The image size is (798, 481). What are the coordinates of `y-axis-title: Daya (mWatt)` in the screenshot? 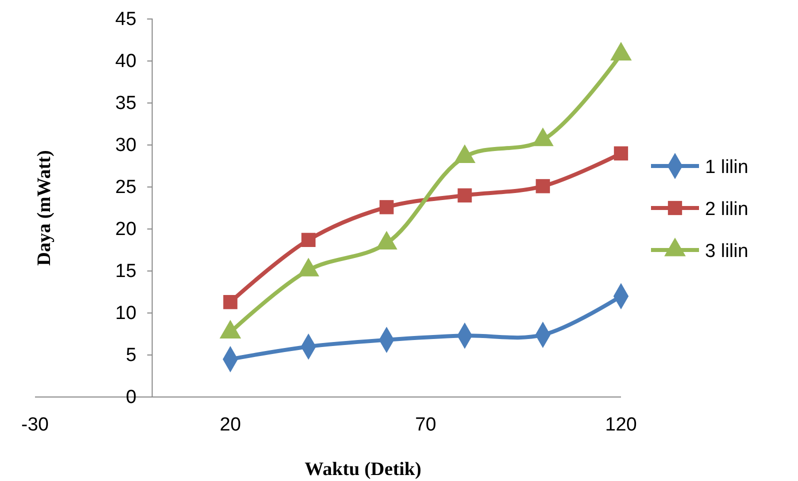 It's located at (44, 208).